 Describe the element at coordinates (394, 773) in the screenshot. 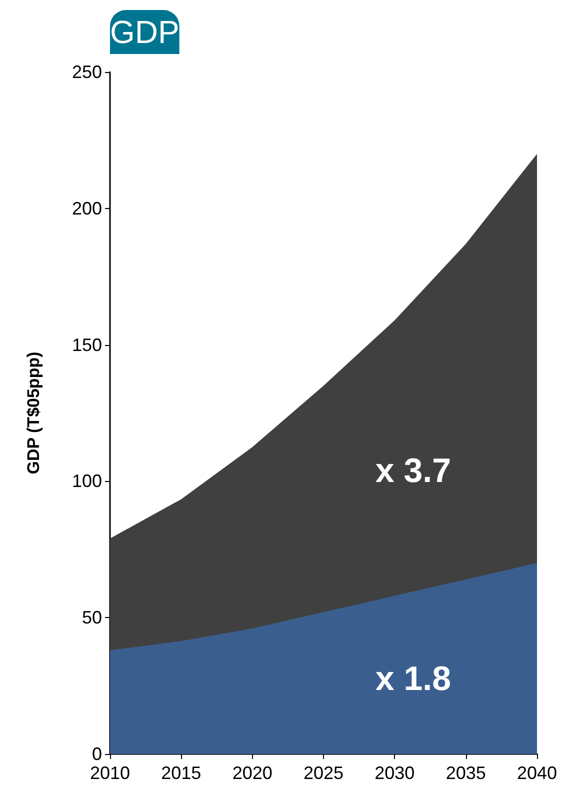

I see `x-tick-label: 2030` at that location.